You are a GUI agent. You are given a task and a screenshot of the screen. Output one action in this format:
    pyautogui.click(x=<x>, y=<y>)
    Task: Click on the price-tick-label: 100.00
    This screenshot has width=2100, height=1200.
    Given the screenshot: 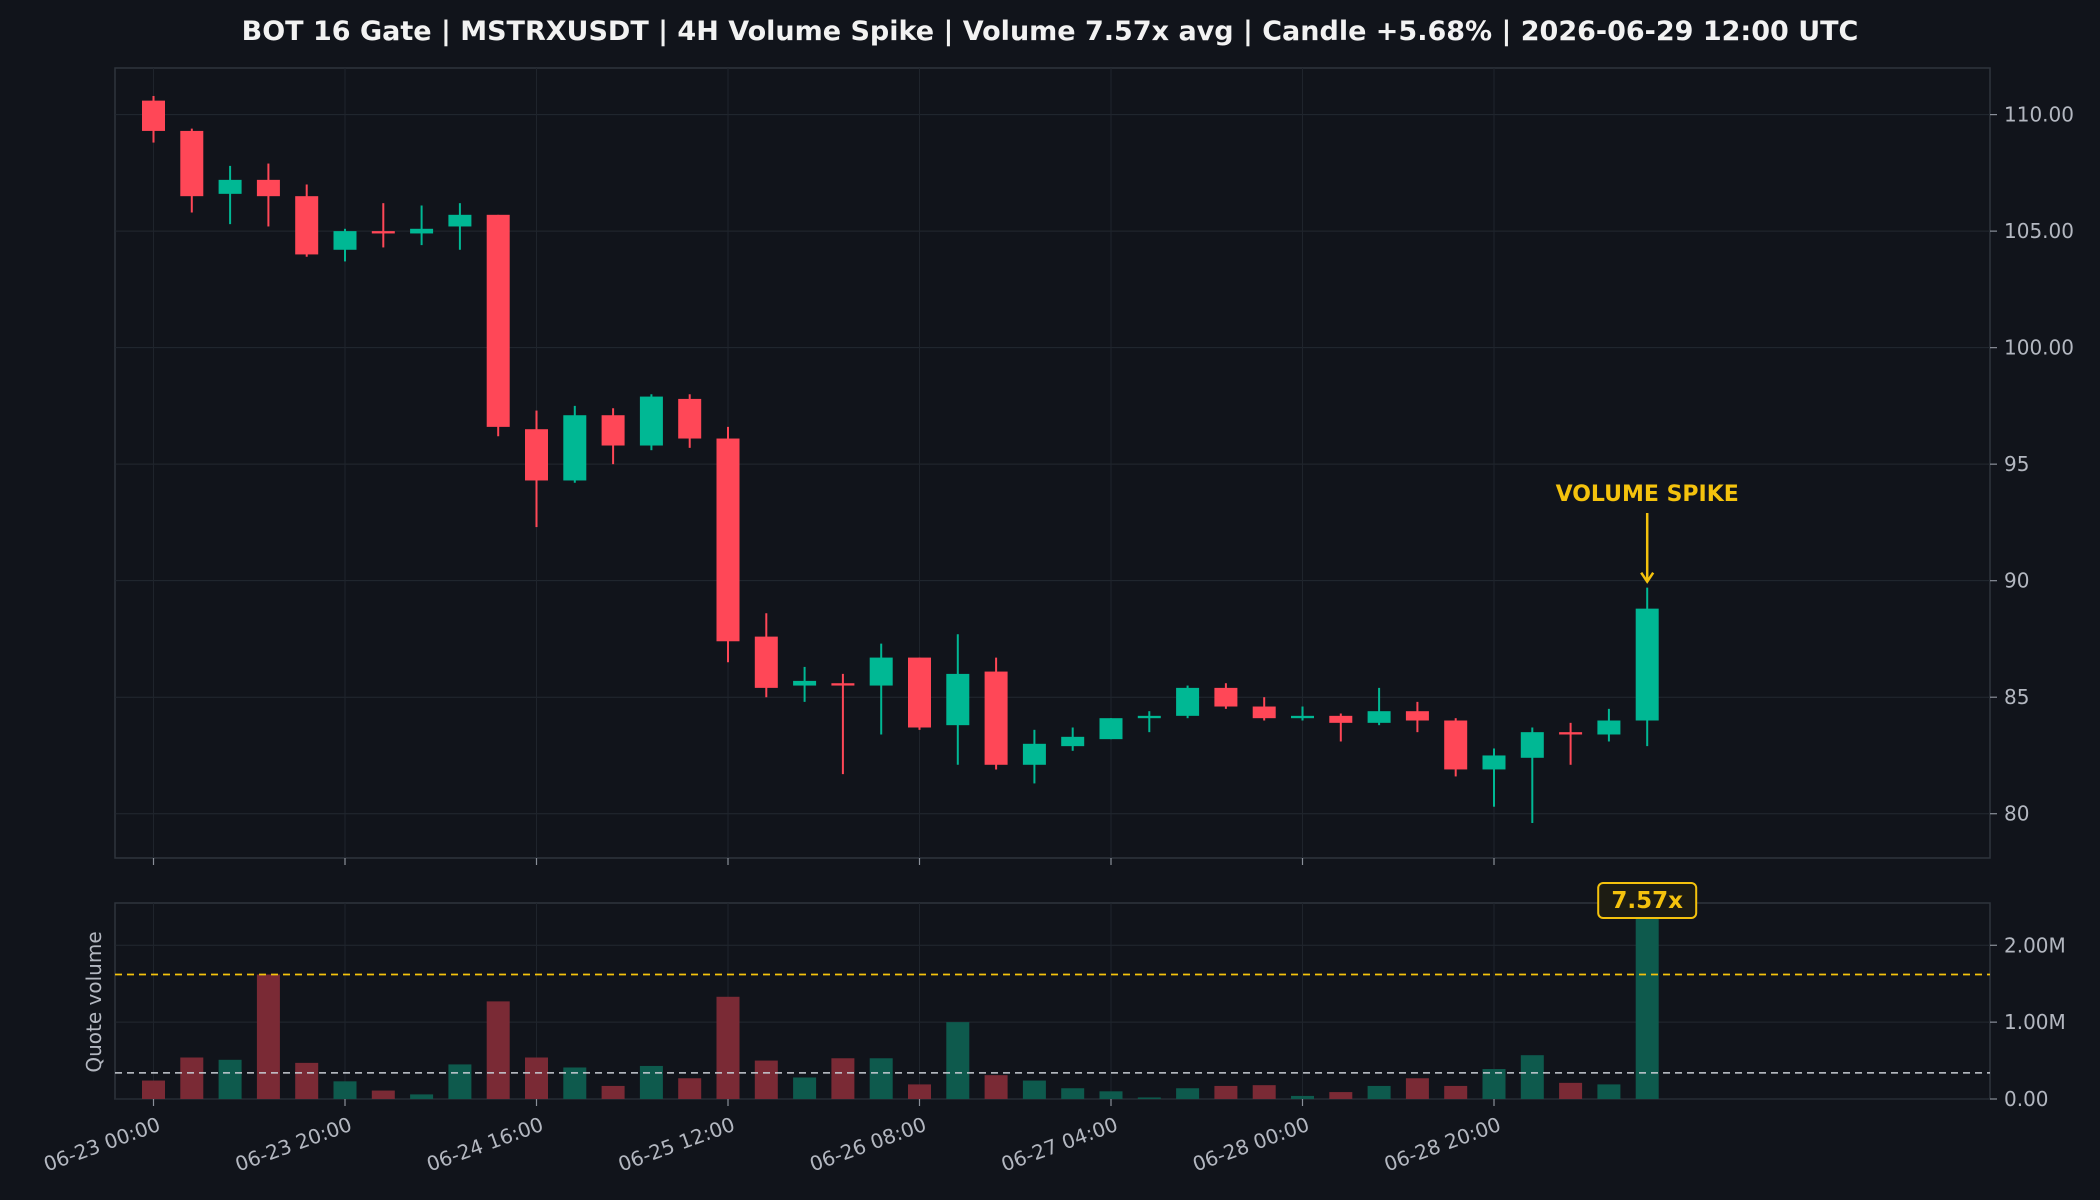 What is the action you would take?
    pyautogui.click(x=2039, y=348)
    